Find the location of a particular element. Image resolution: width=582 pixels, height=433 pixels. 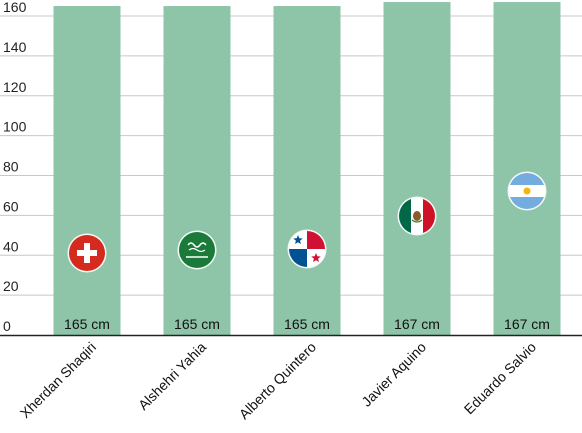

argentina-flag-icon is located at coordinates (527, 191).